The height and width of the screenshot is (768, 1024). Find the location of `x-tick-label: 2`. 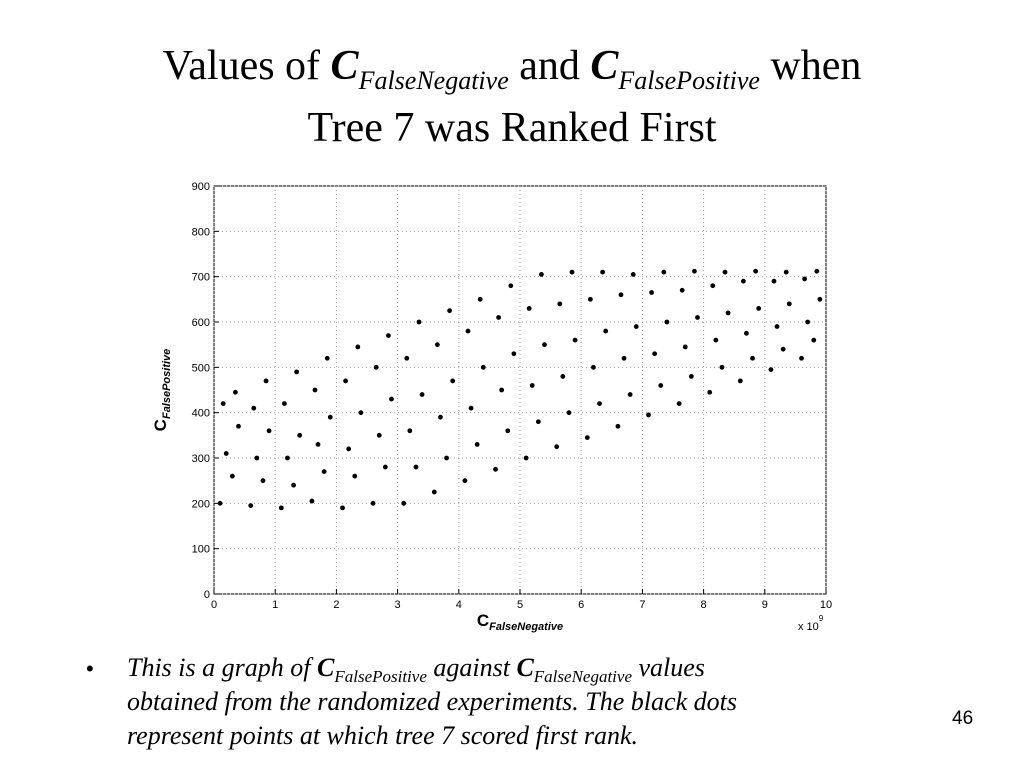

x-tick-label: 2 is located at coordinates (336, 605).